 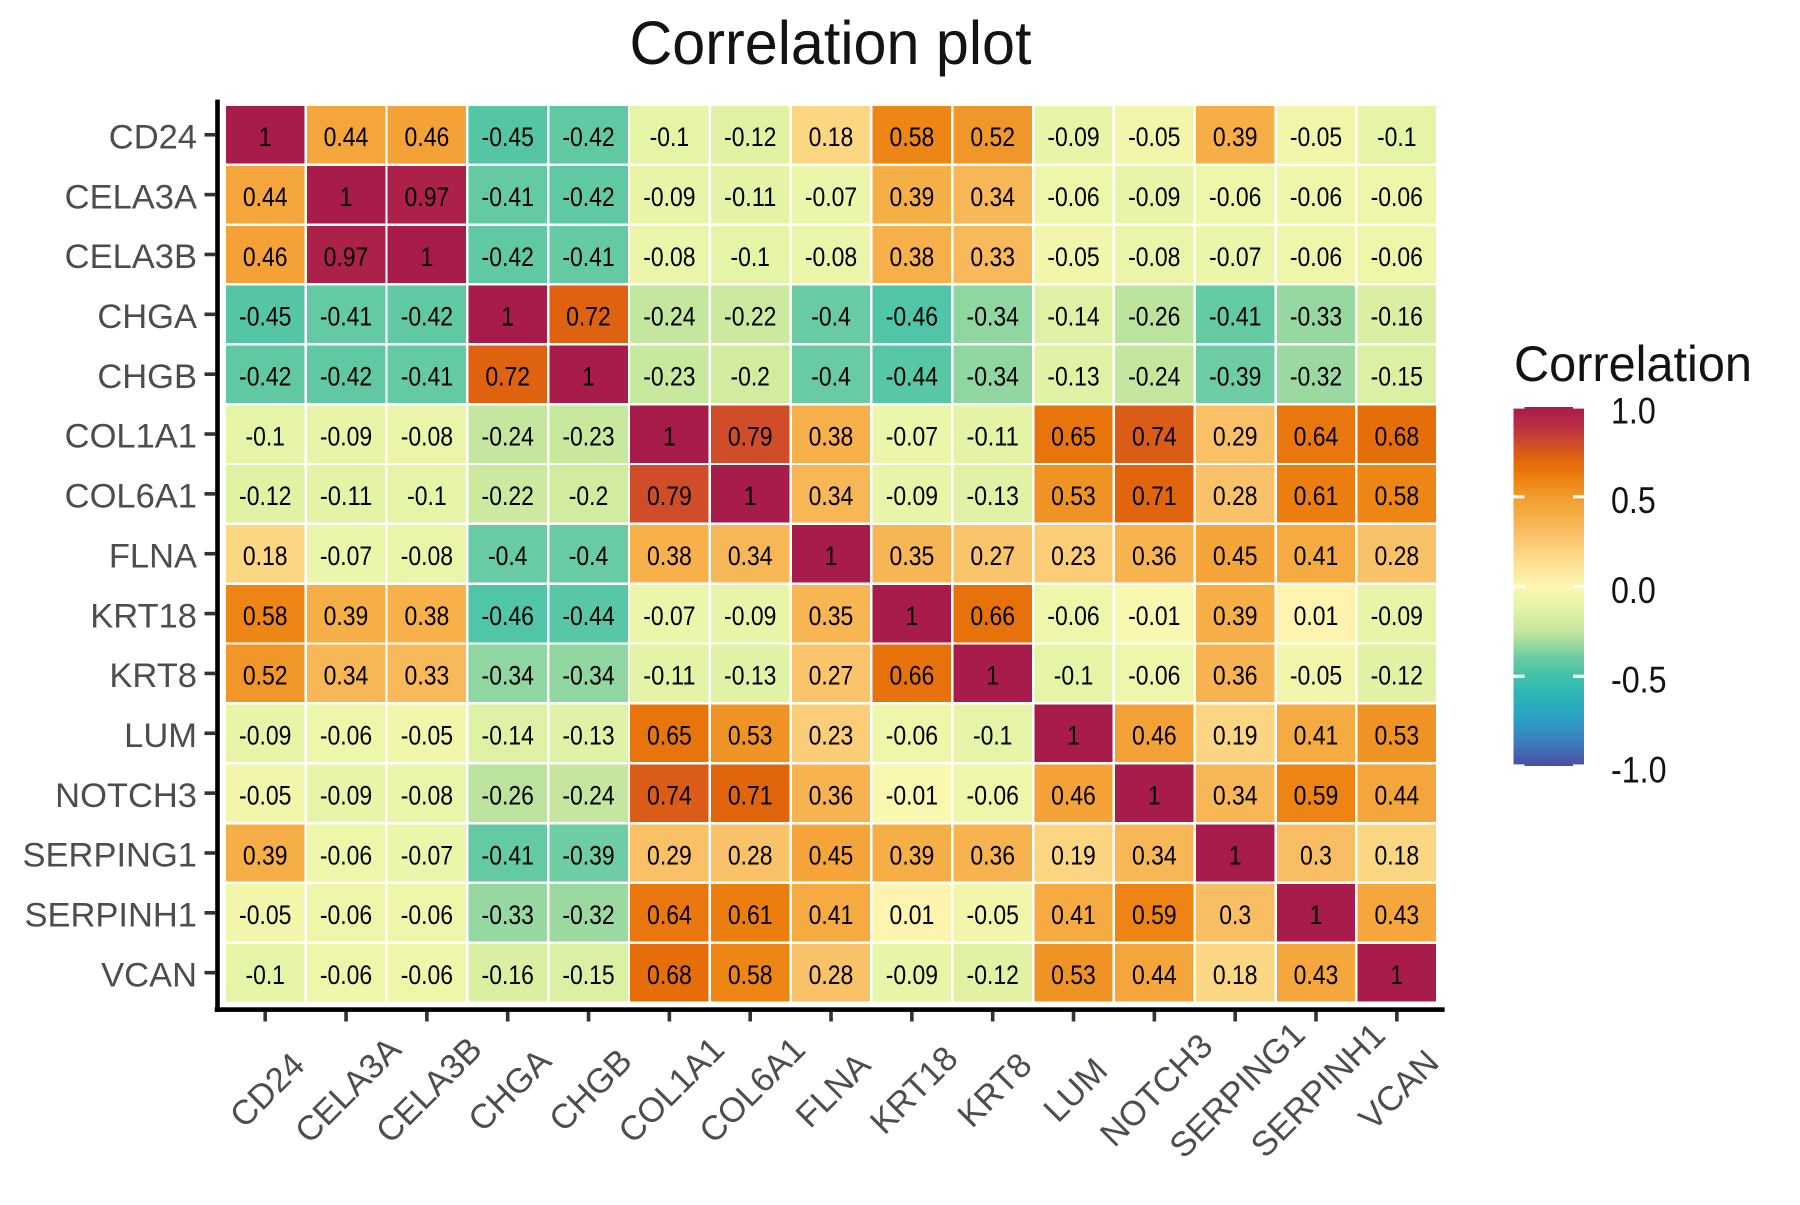 I want to click on svg-text: Correlation, so click(x=1633, y=364).